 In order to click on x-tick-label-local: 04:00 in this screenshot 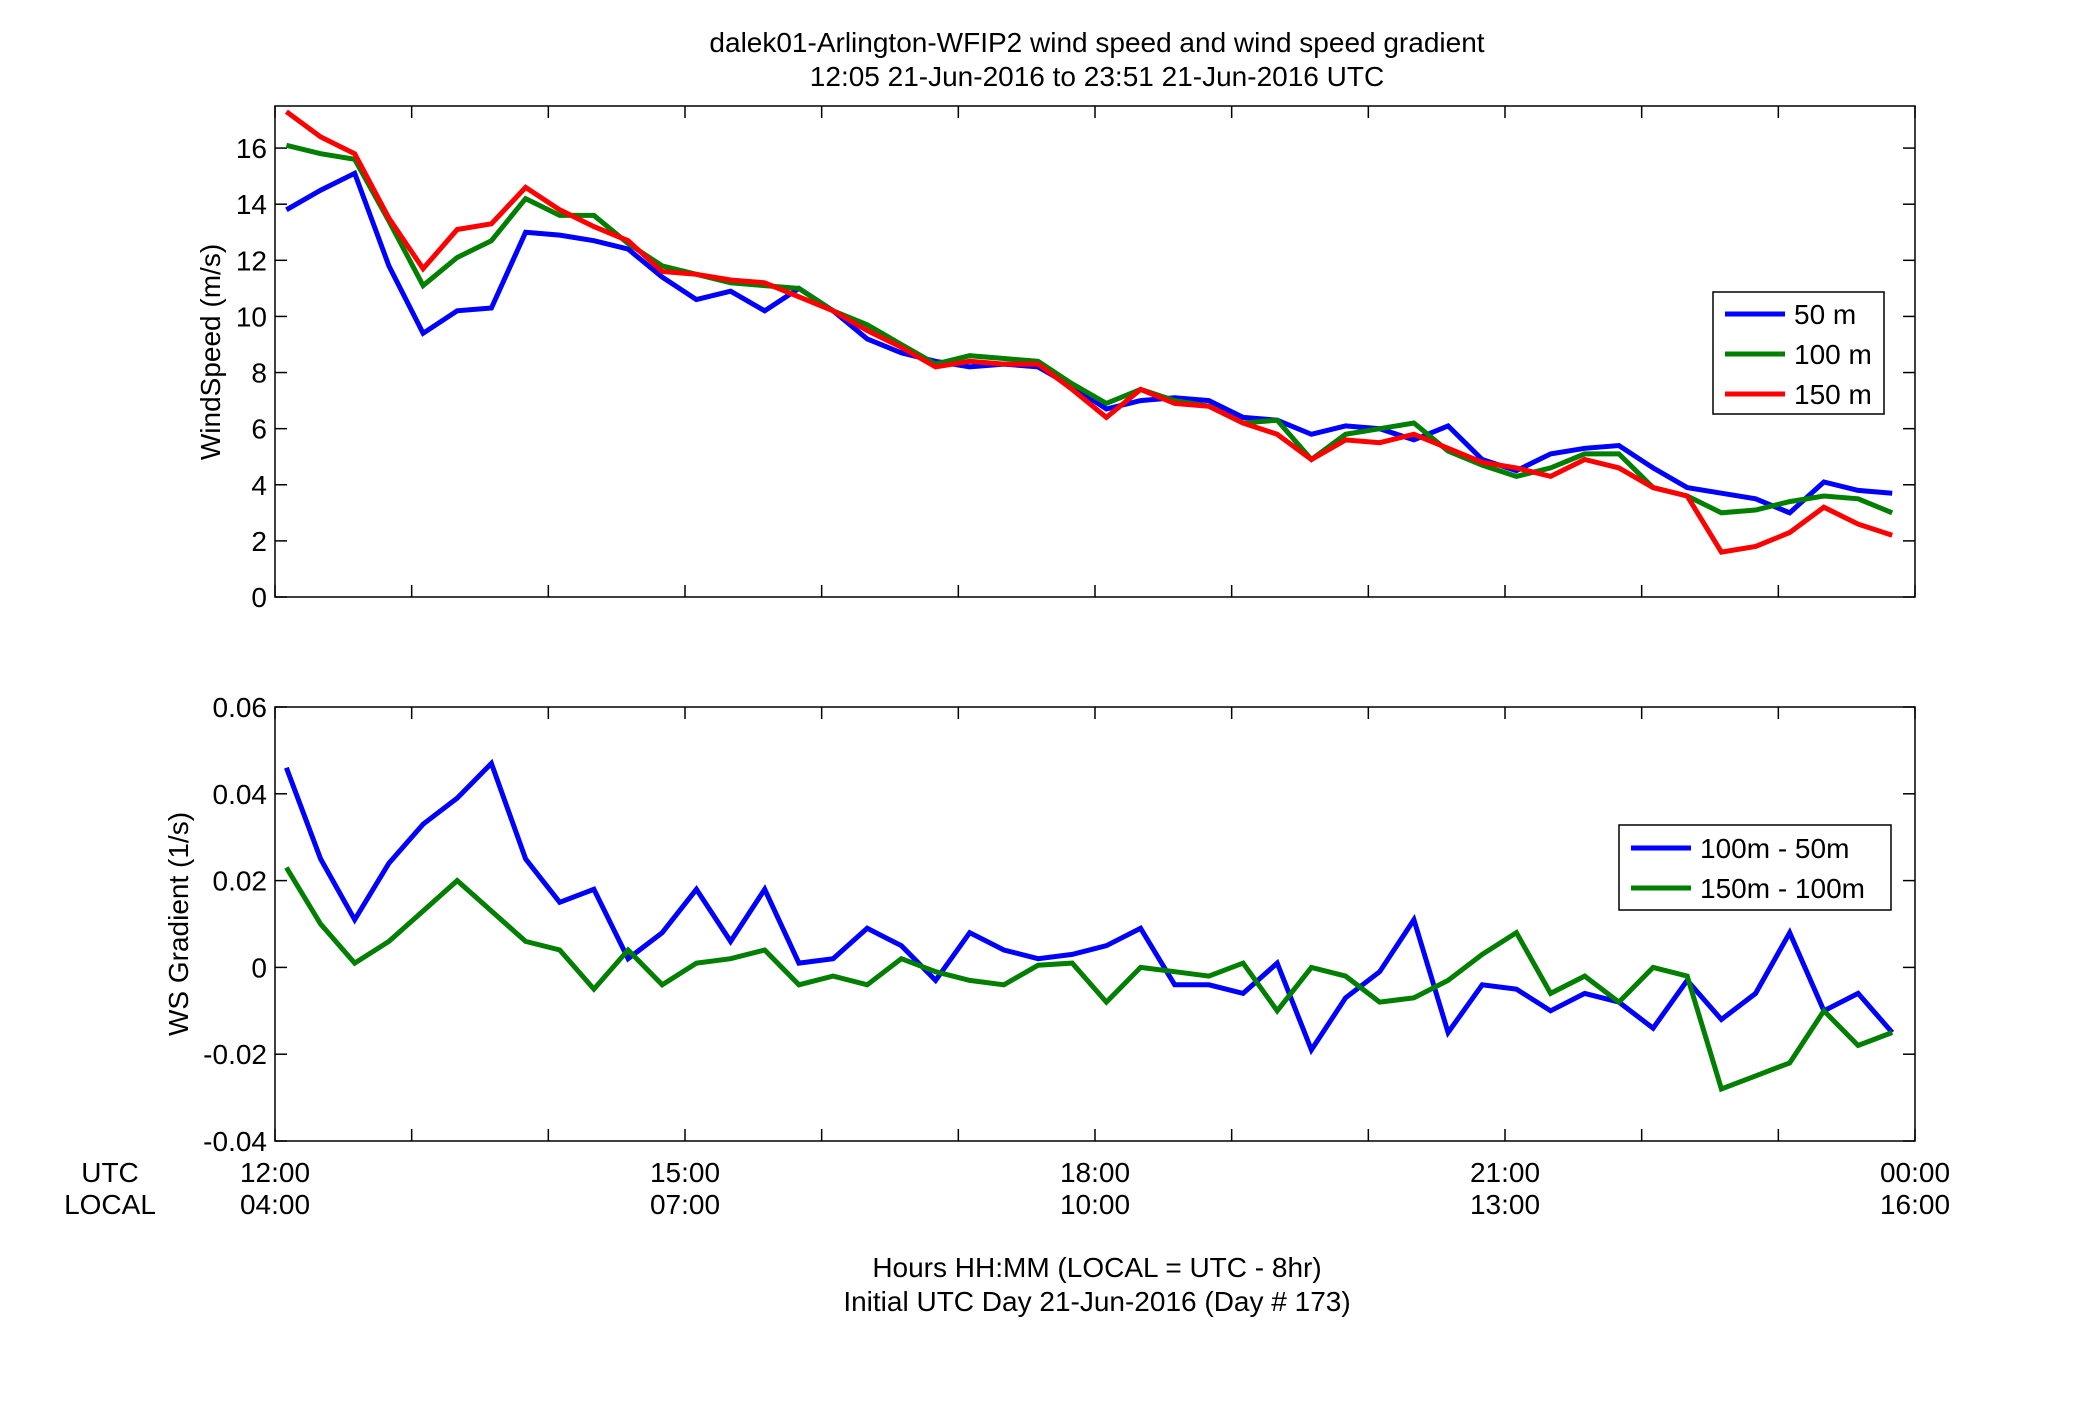, I will do `click(275, 1204)`.